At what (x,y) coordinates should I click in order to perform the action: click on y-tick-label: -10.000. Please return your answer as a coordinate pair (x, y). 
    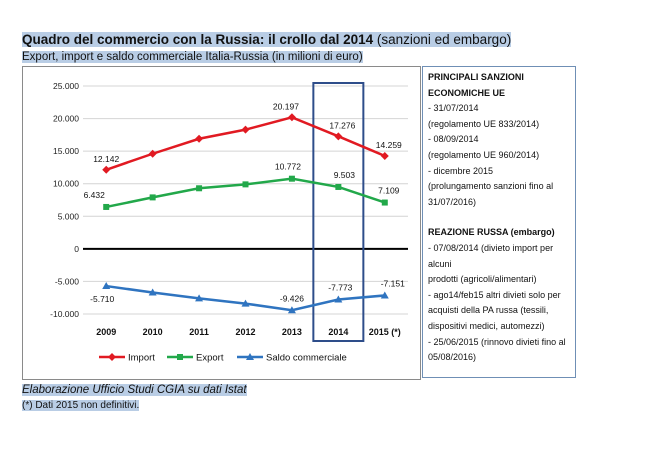
    Looking at the image, I should click on (64, 314).